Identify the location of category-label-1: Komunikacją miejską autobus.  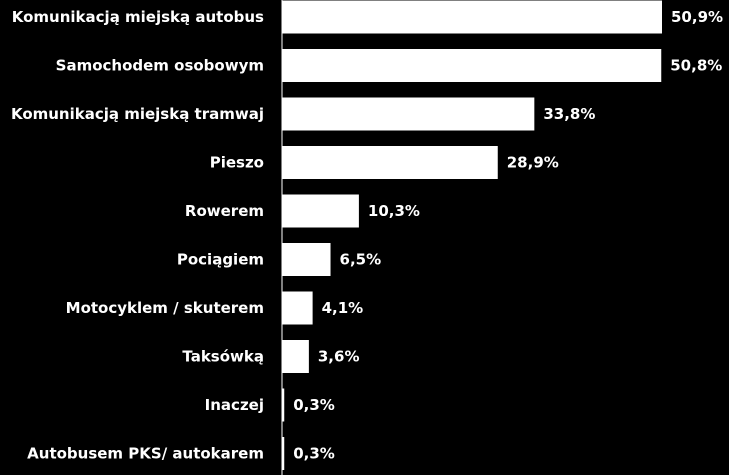
(138, 17).